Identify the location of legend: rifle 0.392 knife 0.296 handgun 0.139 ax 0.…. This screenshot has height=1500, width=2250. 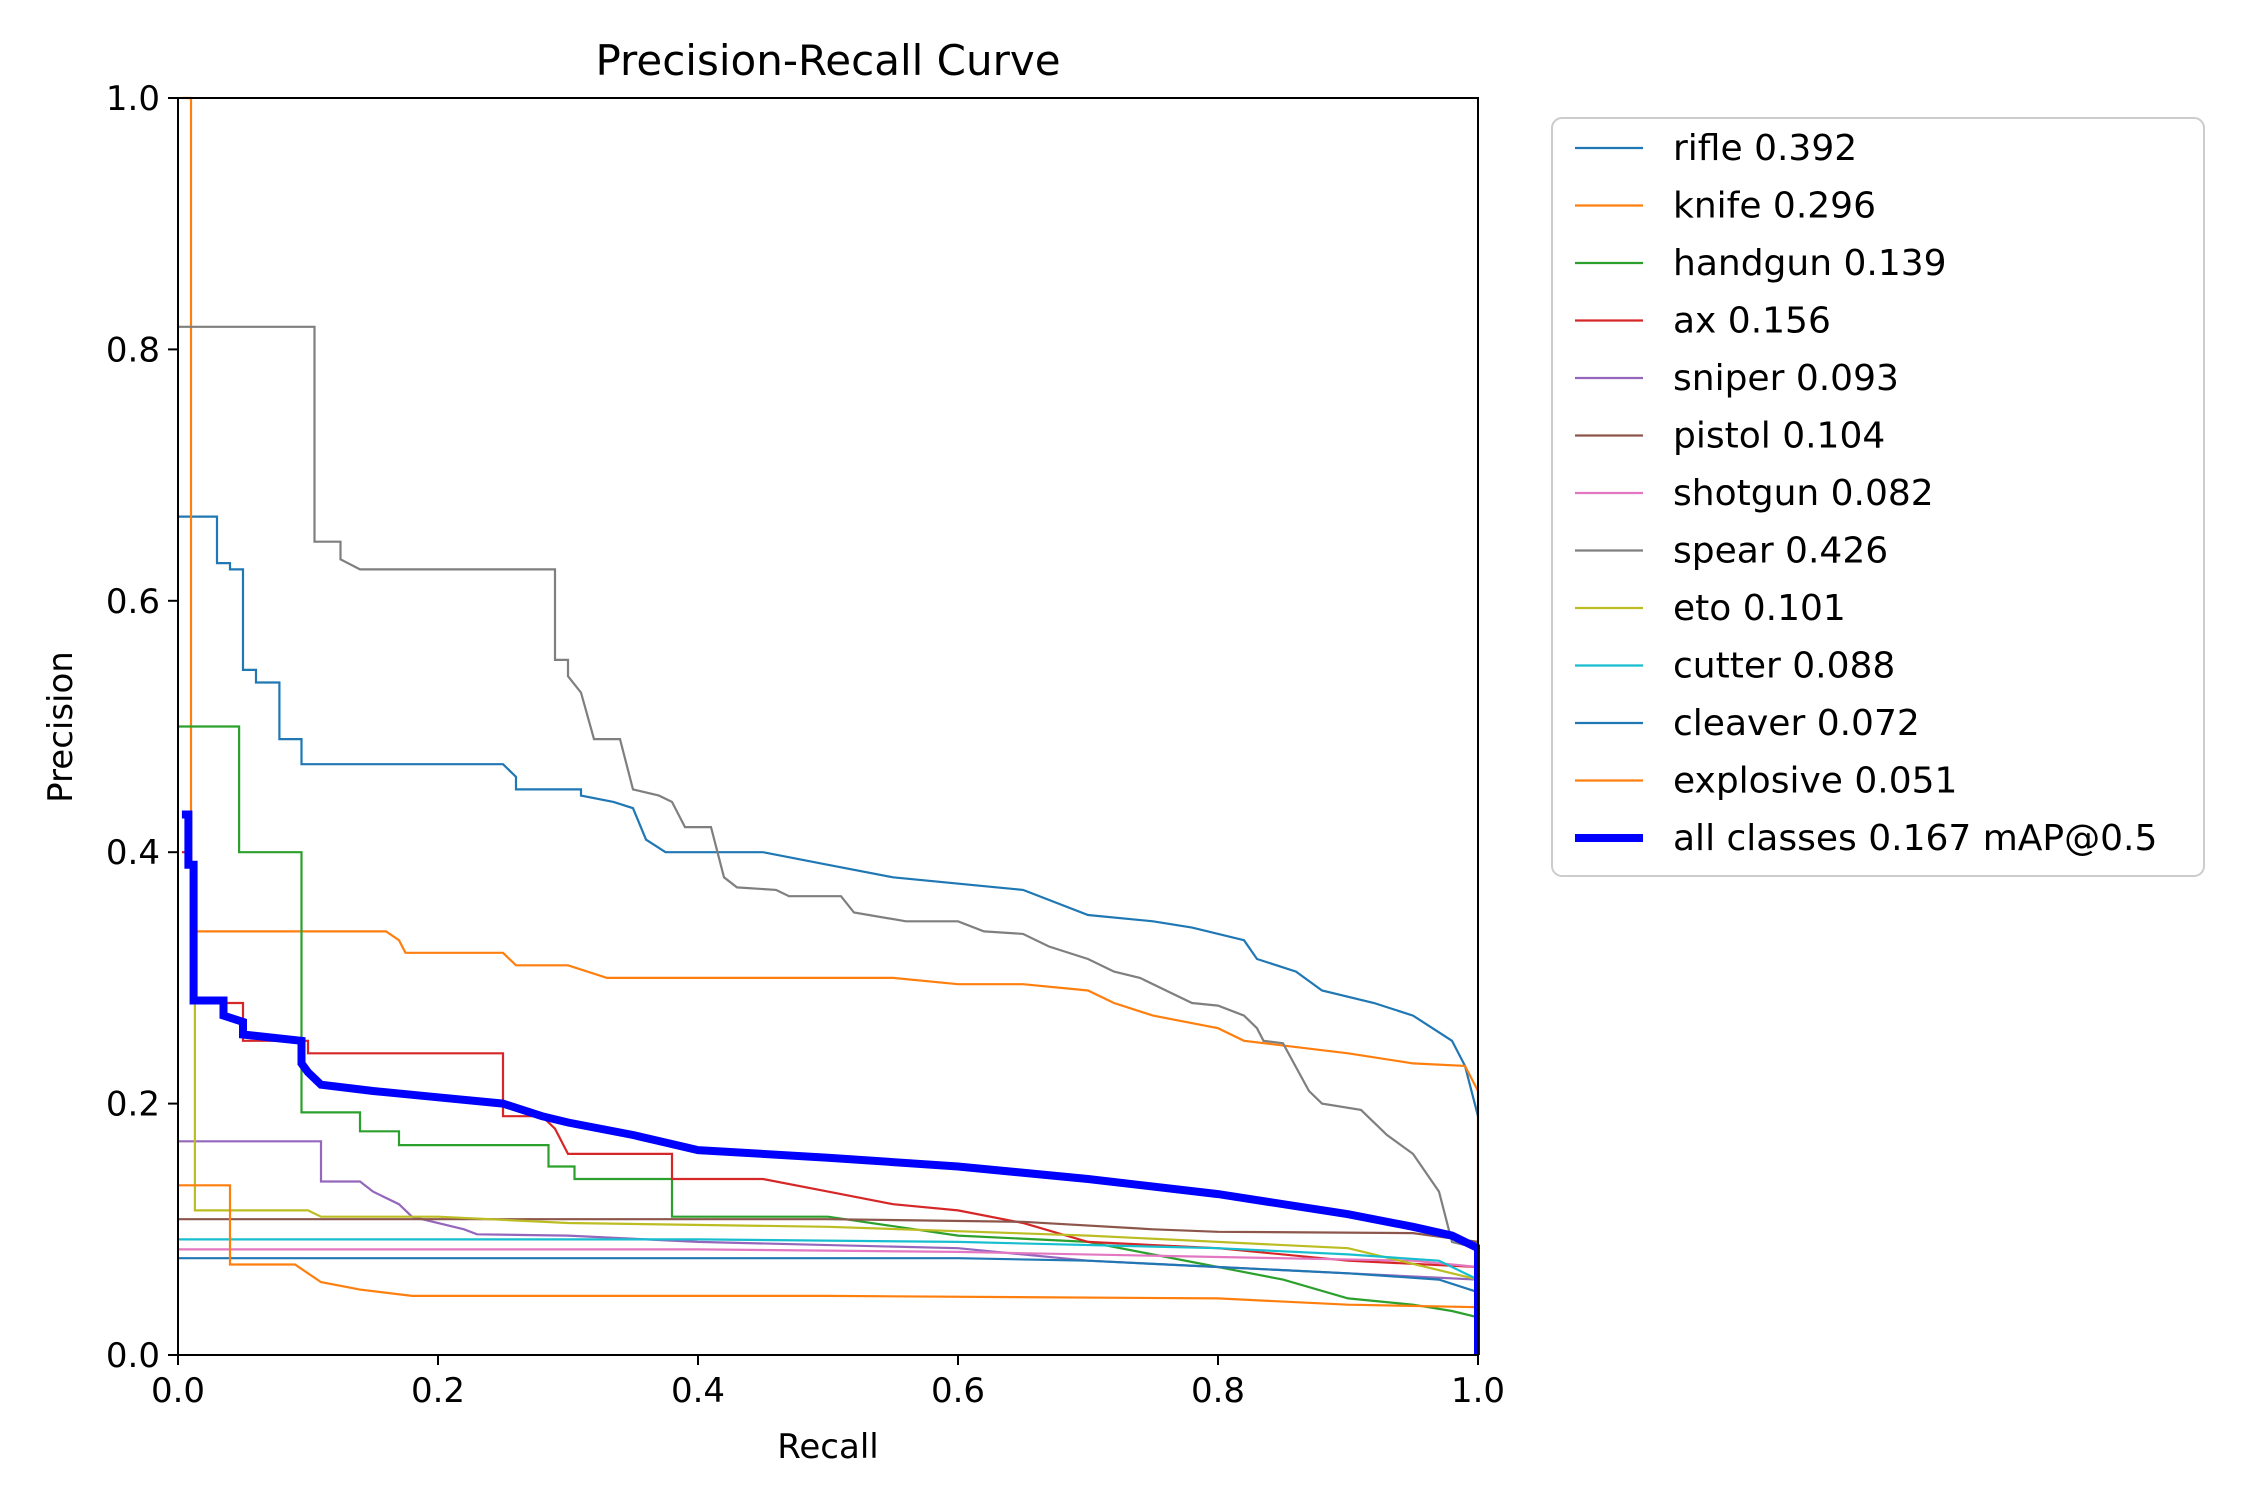
(1878, 497).